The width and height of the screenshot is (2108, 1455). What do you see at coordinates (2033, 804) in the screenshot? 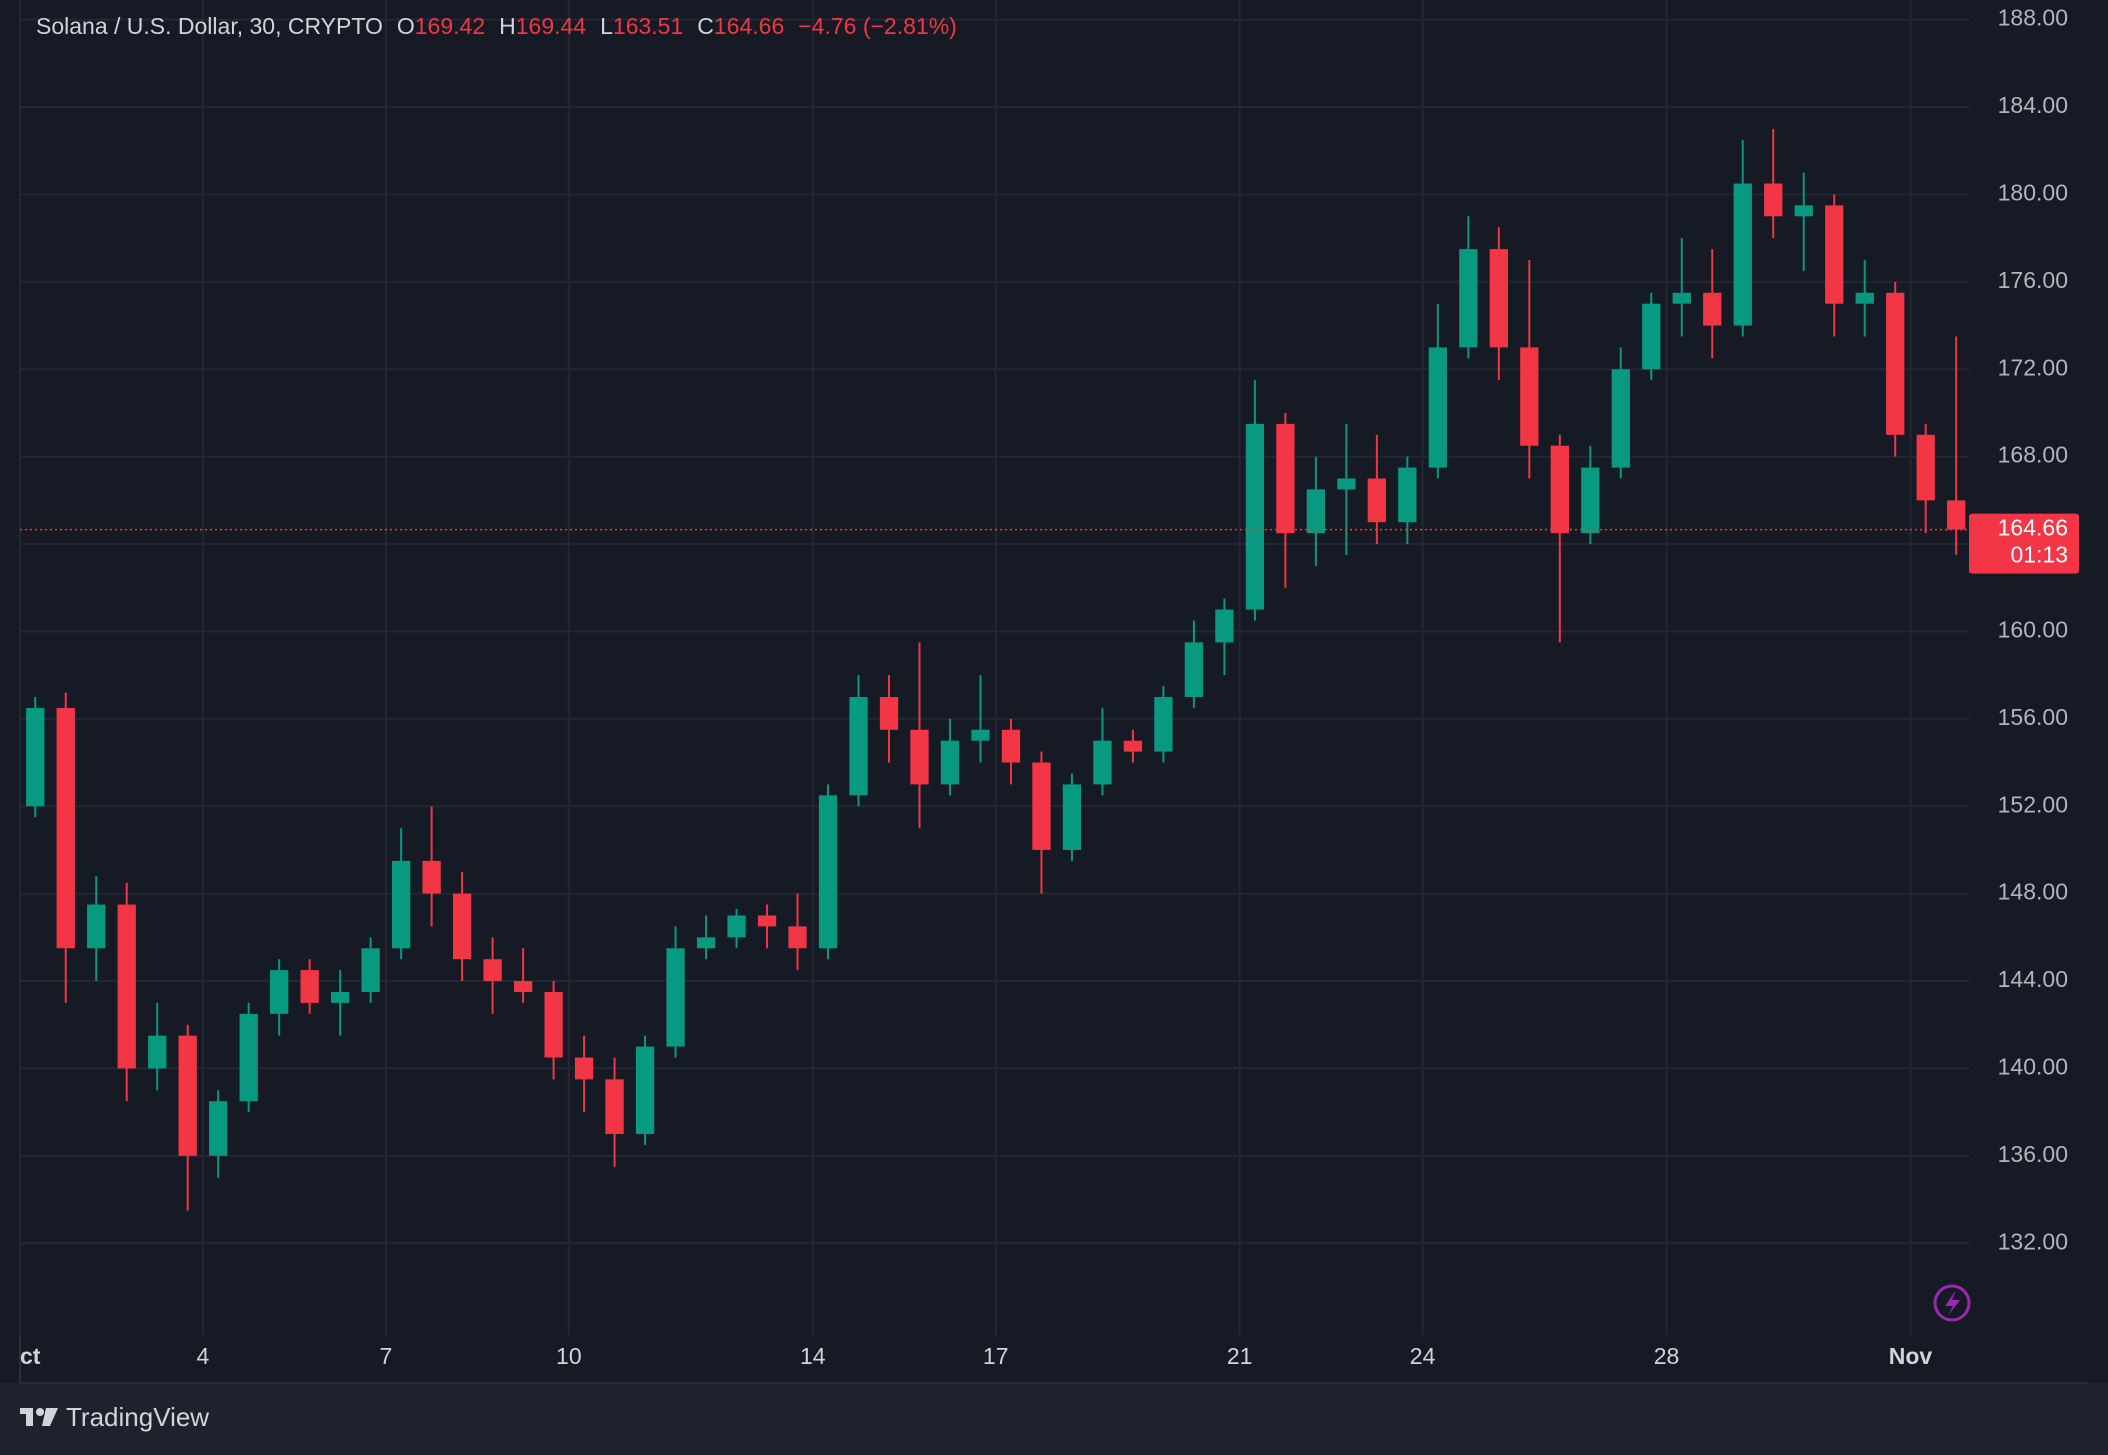
I see `y-tick-label: 152.00` at bounding box center [2033, 804].